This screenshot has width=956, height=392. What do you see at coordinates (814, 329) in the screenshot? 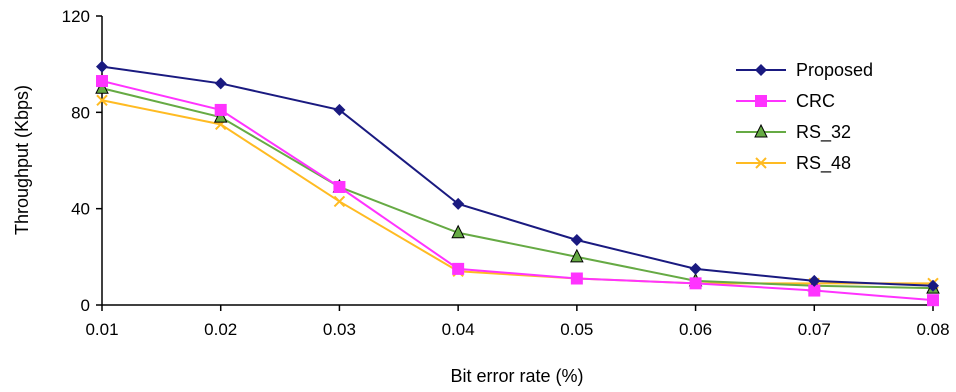
I see `x-tick-label: 0.07` at bounding box center [814, 329].